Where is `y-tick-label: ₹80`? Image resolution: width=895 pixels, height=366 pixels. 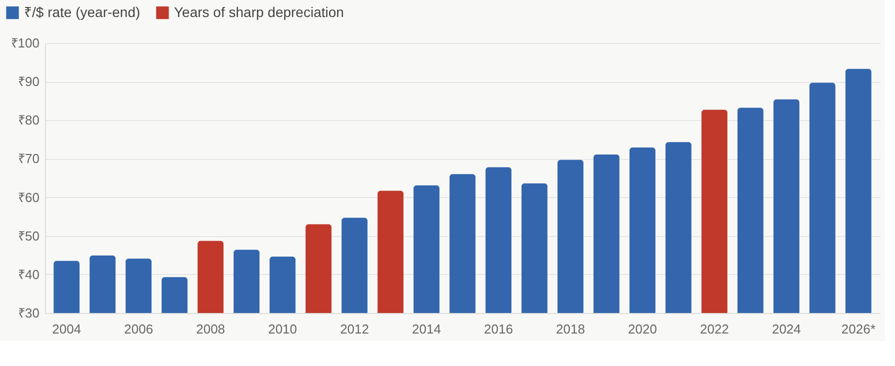
y-tick-label: ₹80 is located at coordinates (29, 120).